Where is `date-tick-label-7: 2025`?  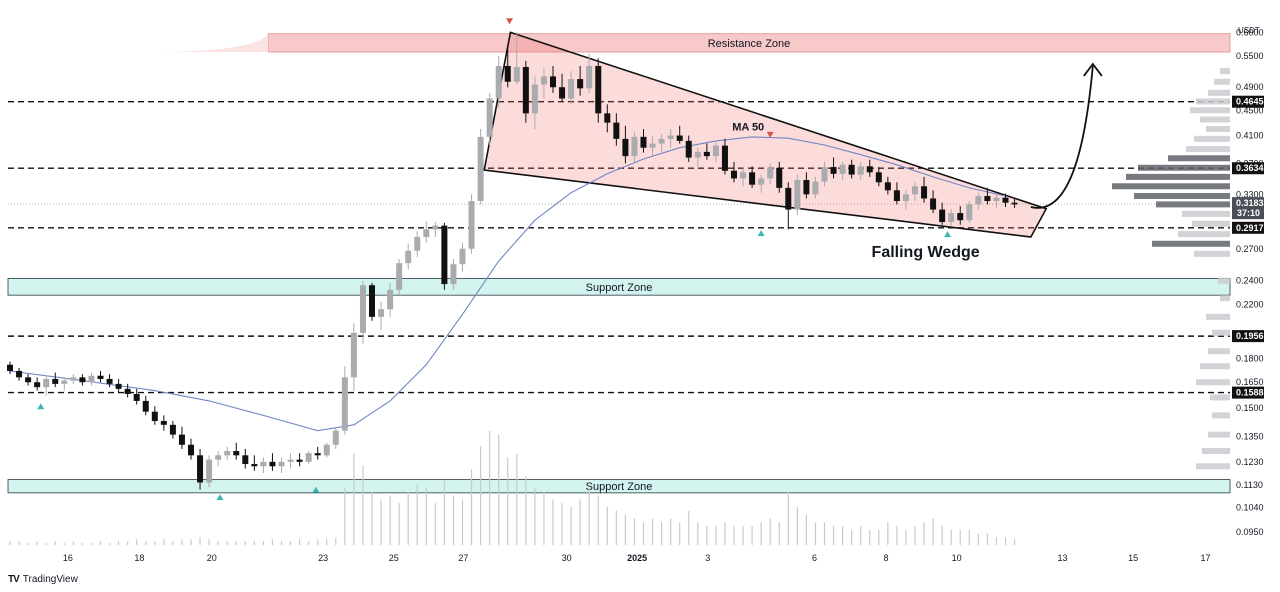 date-tick-label-7: 2025 is located at coordinates (637, 558).